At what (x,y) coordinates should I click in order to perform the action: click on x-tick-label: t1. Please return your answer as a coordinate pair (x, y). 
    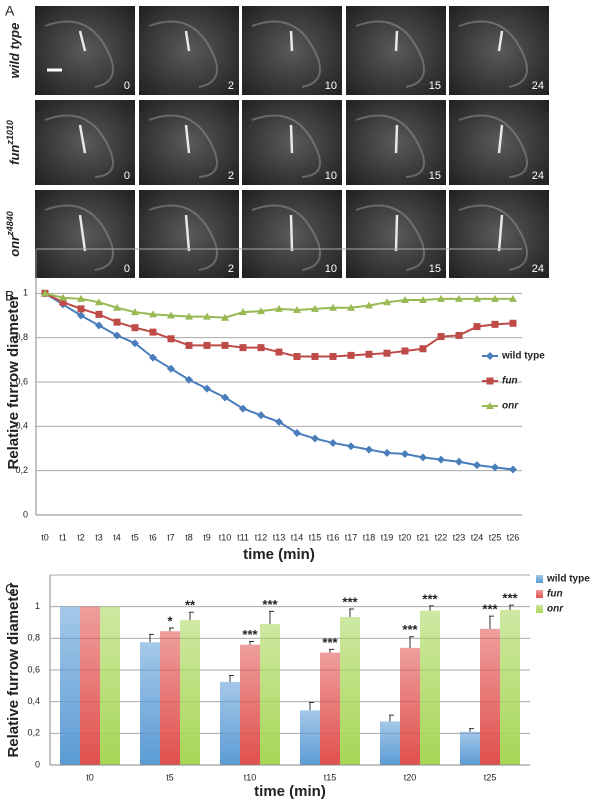
    Looking at the image, I should click on (63, 537).